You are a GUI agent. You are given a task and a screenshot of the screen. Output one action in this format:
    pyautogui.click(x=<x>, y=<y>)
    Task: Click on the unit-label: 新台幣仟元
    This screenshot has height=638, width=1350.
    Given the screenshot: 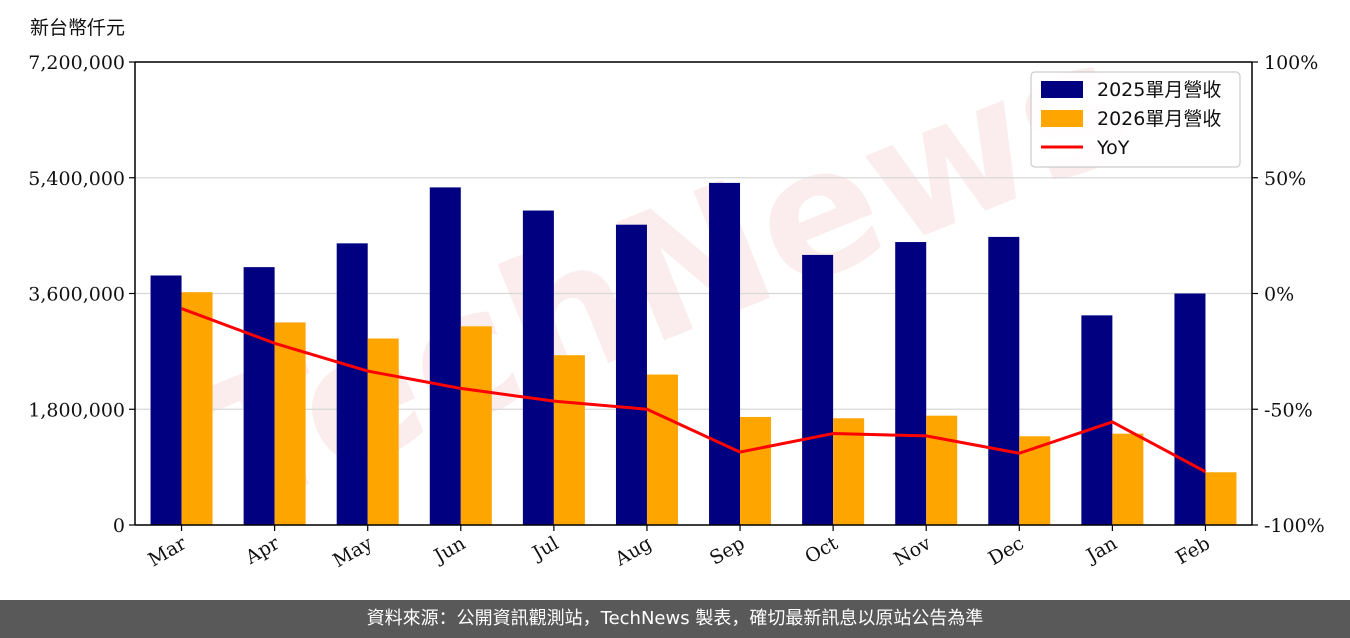 What is the action you would take?
    pyautogui.click(x=77, y=28)
    